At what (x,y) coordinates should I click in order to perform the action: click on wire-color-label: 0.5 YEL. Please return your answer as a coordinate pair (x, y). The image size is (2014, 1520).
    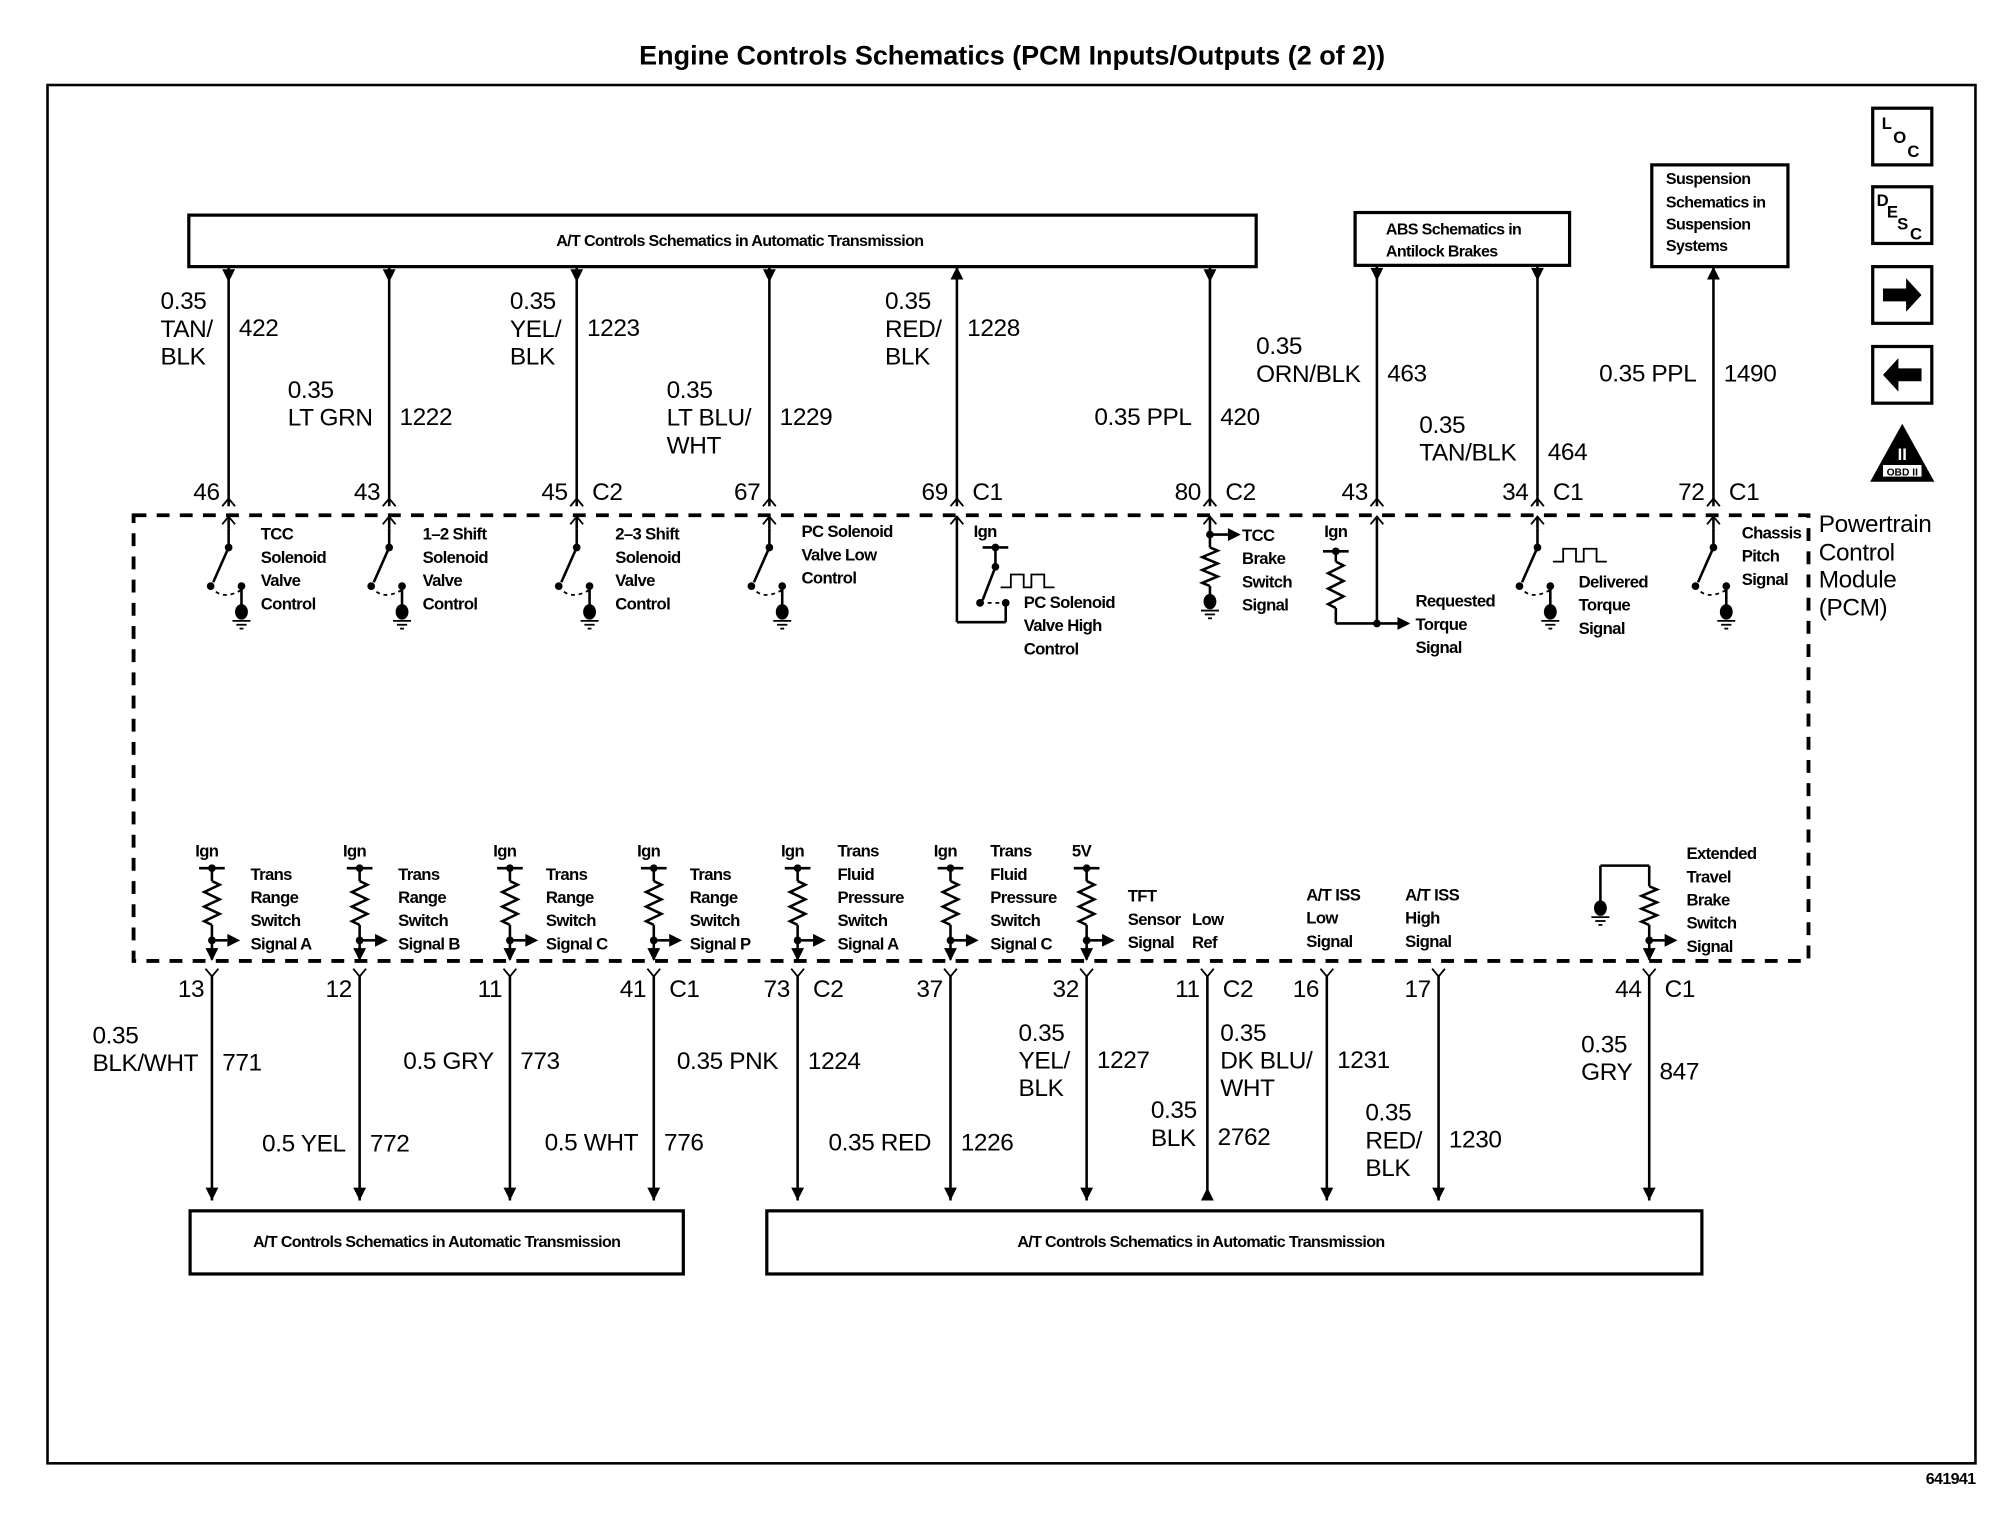
    Looking at the image, I should click on (304, 1144).